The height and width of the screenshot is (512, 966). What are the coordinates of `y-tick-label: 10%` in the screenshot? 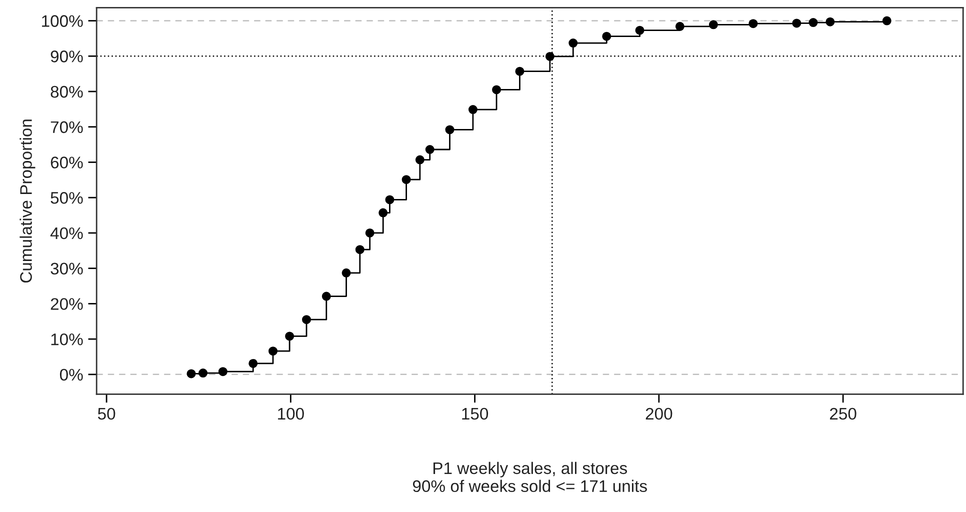 It's located at (67, 339).